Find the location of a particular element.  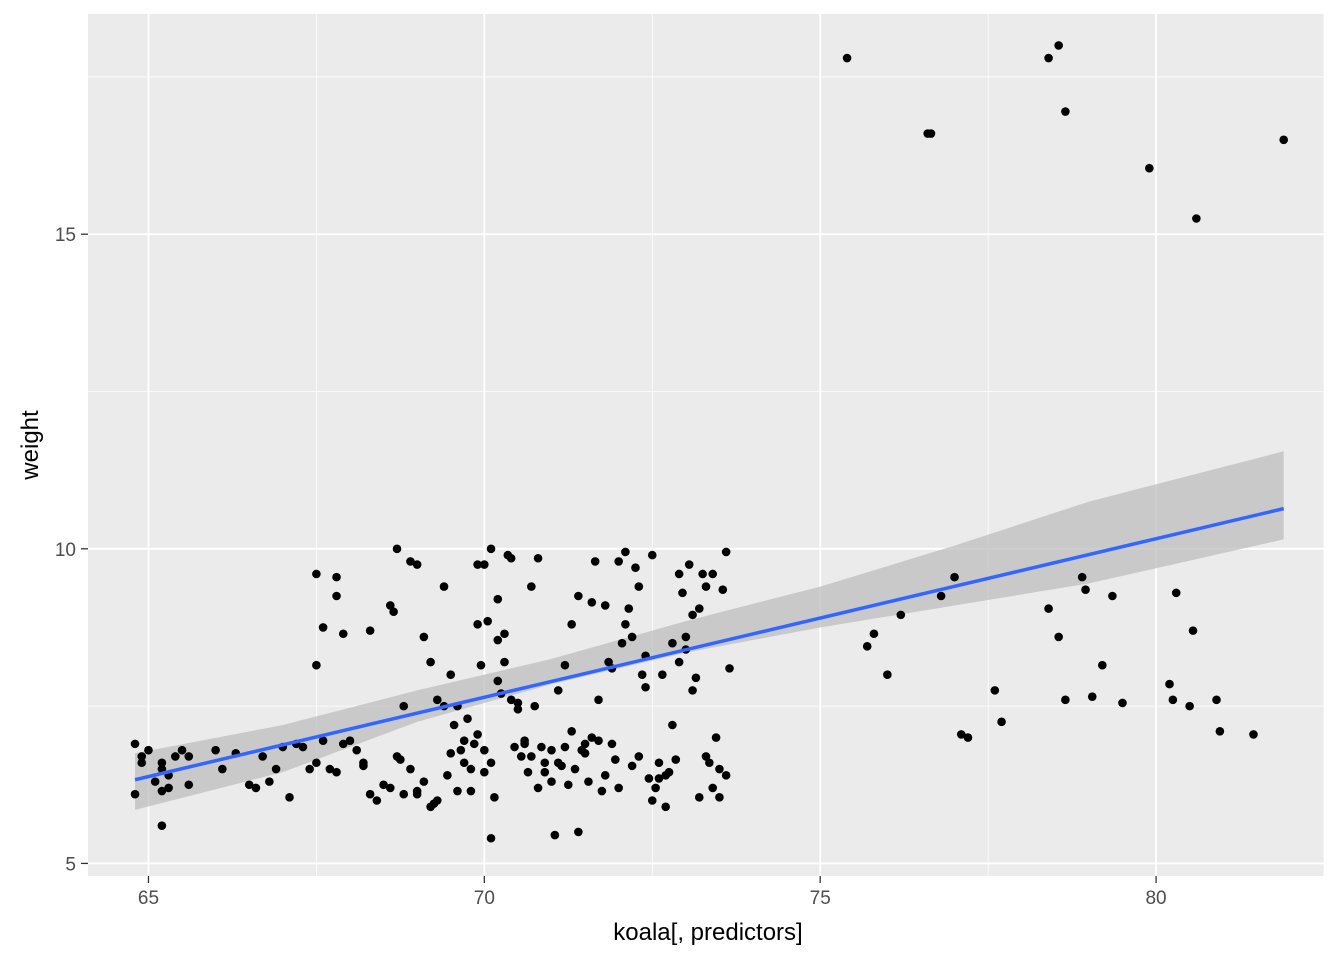

x-axis-title: koala[, predictors] is located at coordinates (707, 932).